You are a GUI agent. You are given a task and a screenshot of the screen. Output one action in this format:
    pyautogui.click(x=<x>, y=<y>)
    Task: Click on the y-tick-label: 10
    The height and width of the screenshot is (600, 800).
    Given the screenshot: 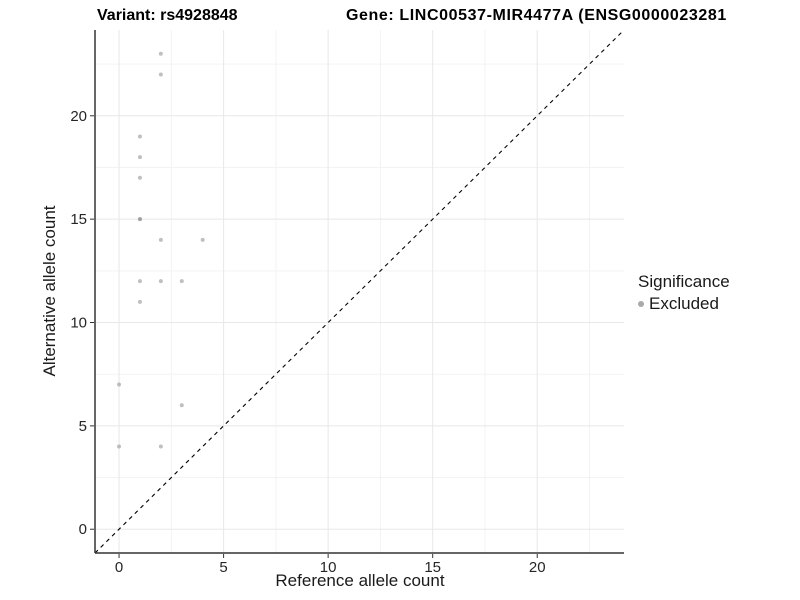 What is the action you would take?
    pyautogui.click(x=78, y=323)
    